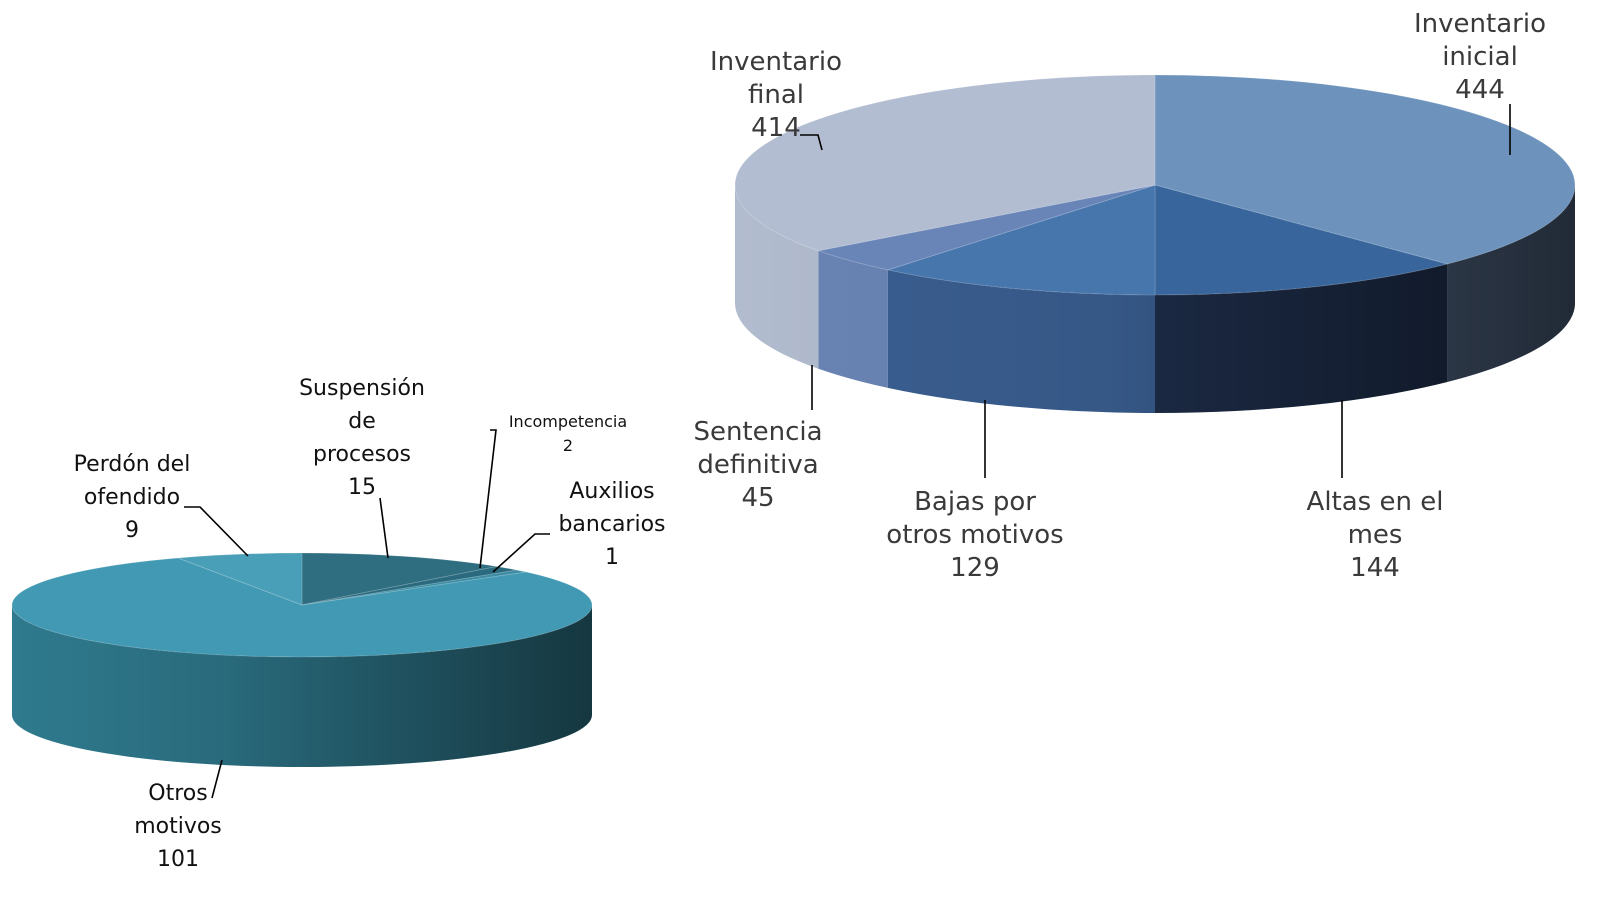  Describe the element at coordinates (776, 95) in the screenshot. I see `inventario-label-4: Inventario final 414` at that location.